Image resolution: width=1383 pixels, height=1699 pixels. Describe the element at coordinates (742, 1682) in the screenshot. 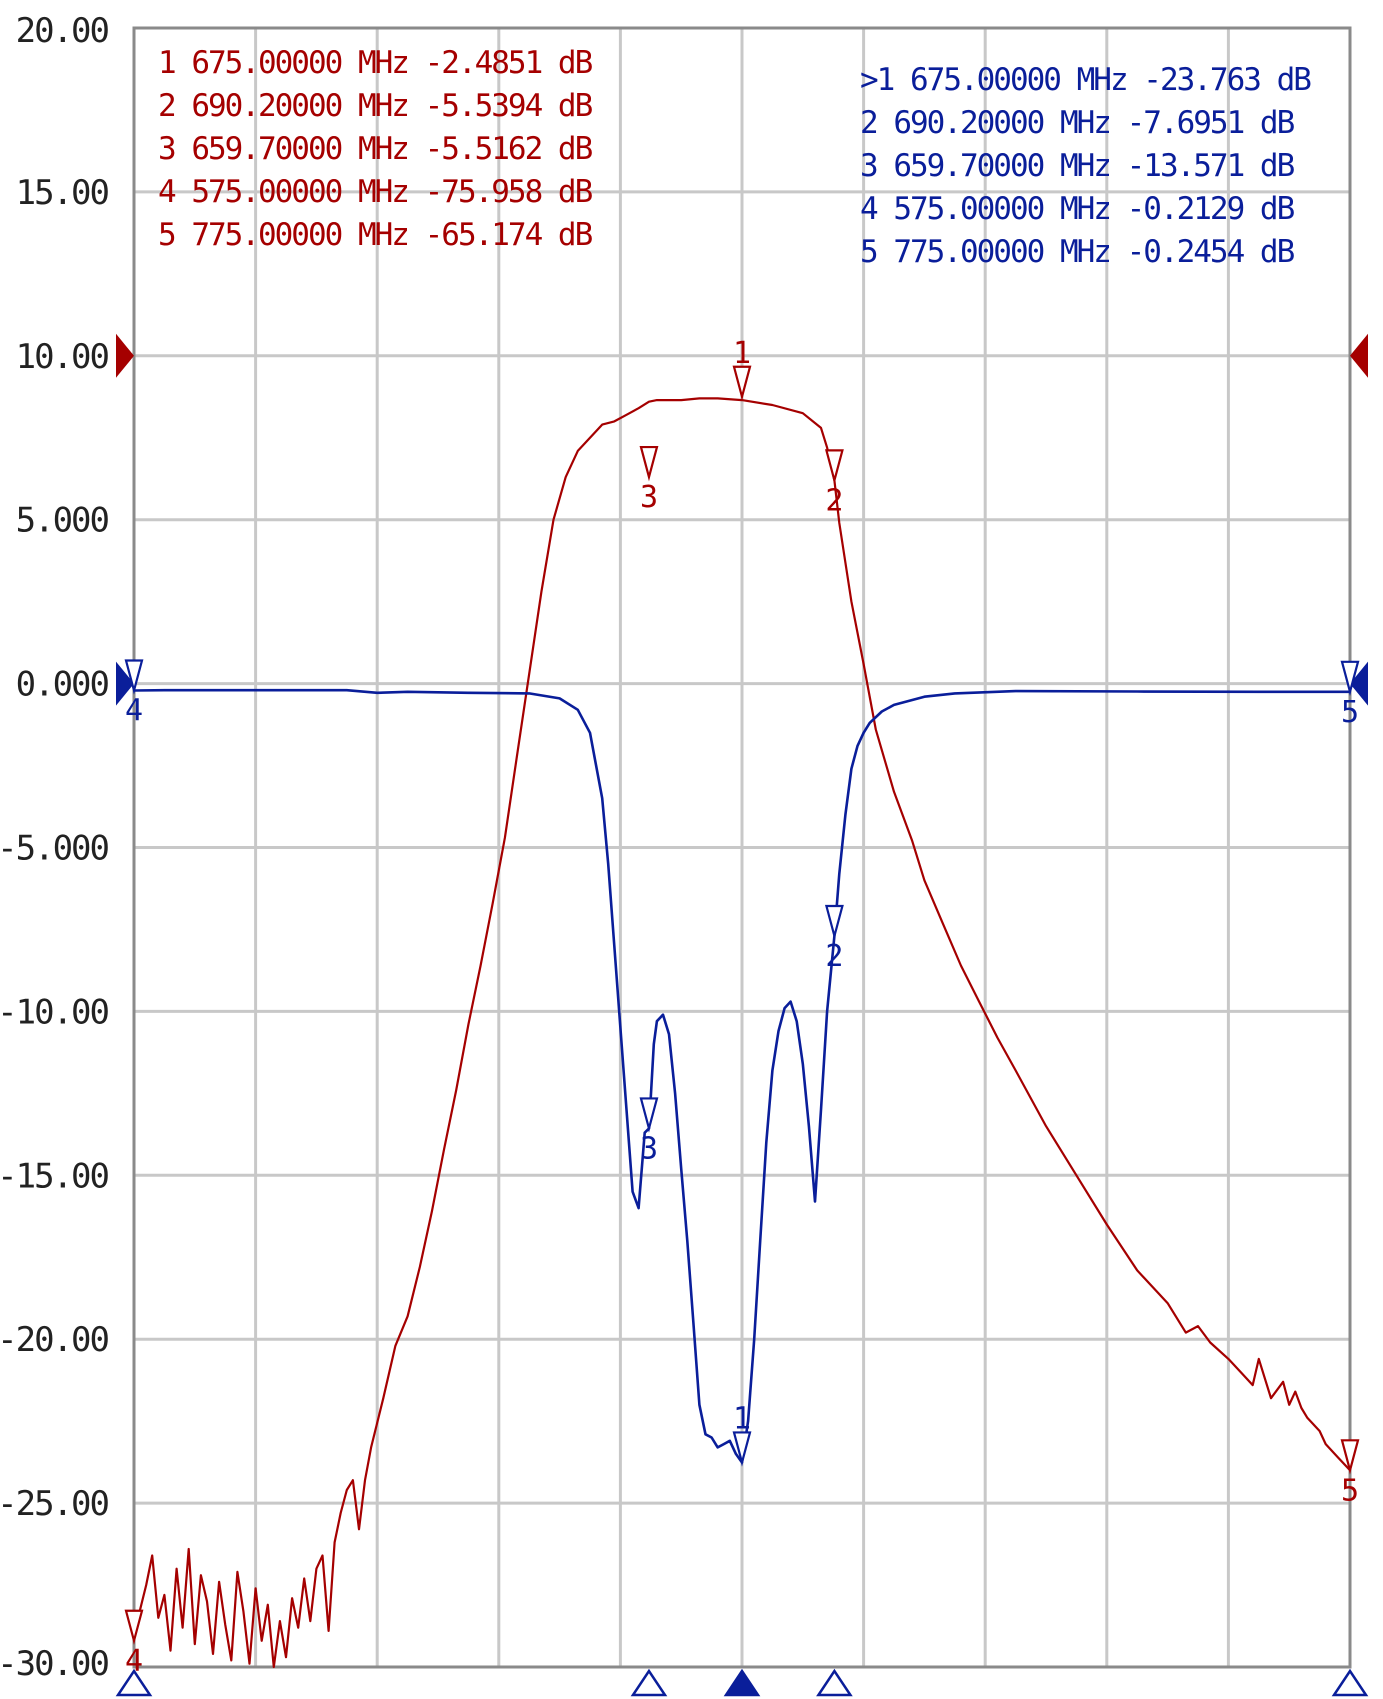

I see `active-stimulus-marker` at that location.